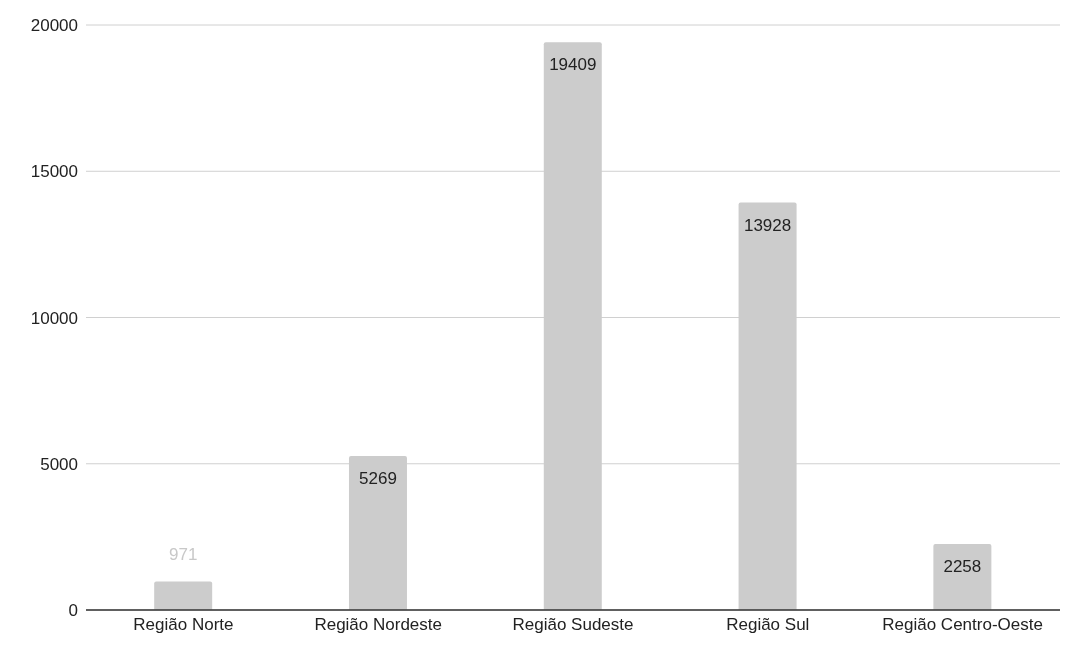 This screenshot has height=648, width=1077. What do you see at coordinates (54, 26) in the screenshot?
I see `y-tick-label: 20000` at bounding box center [54, 26].